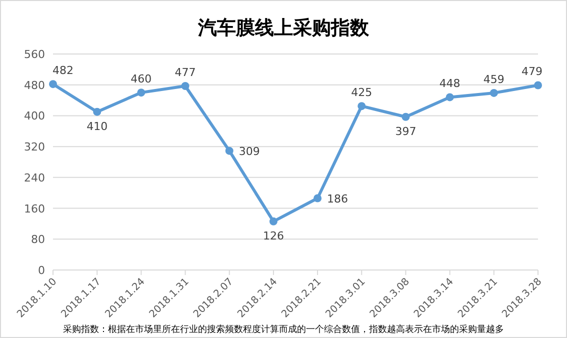  I want to click on y-tick-label: 240, so click(34, 177).